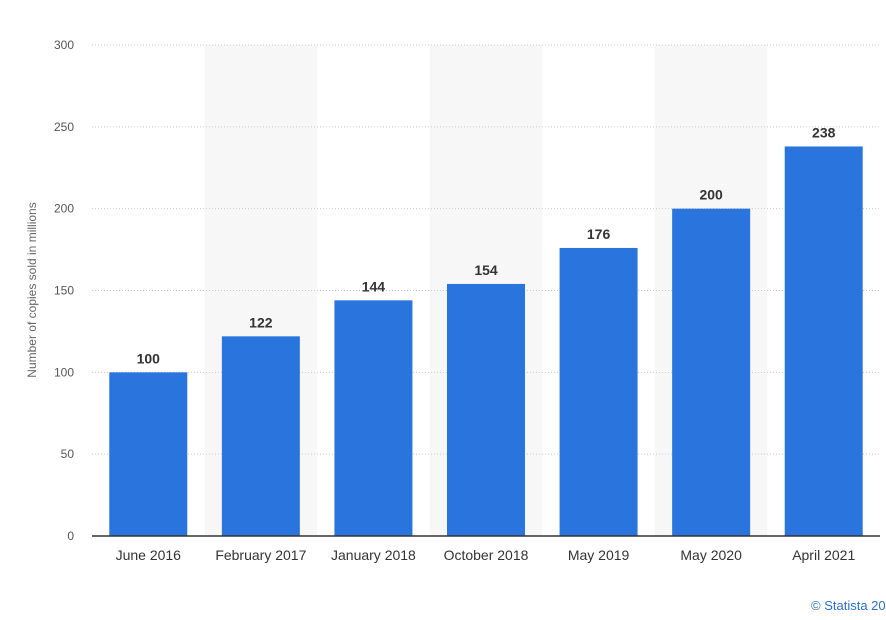 The height and width of the screenshot is (620, 886). Describe the element at coordinates (70, 536) in the screenshot. I see `y-tick-label: 0` at that location.